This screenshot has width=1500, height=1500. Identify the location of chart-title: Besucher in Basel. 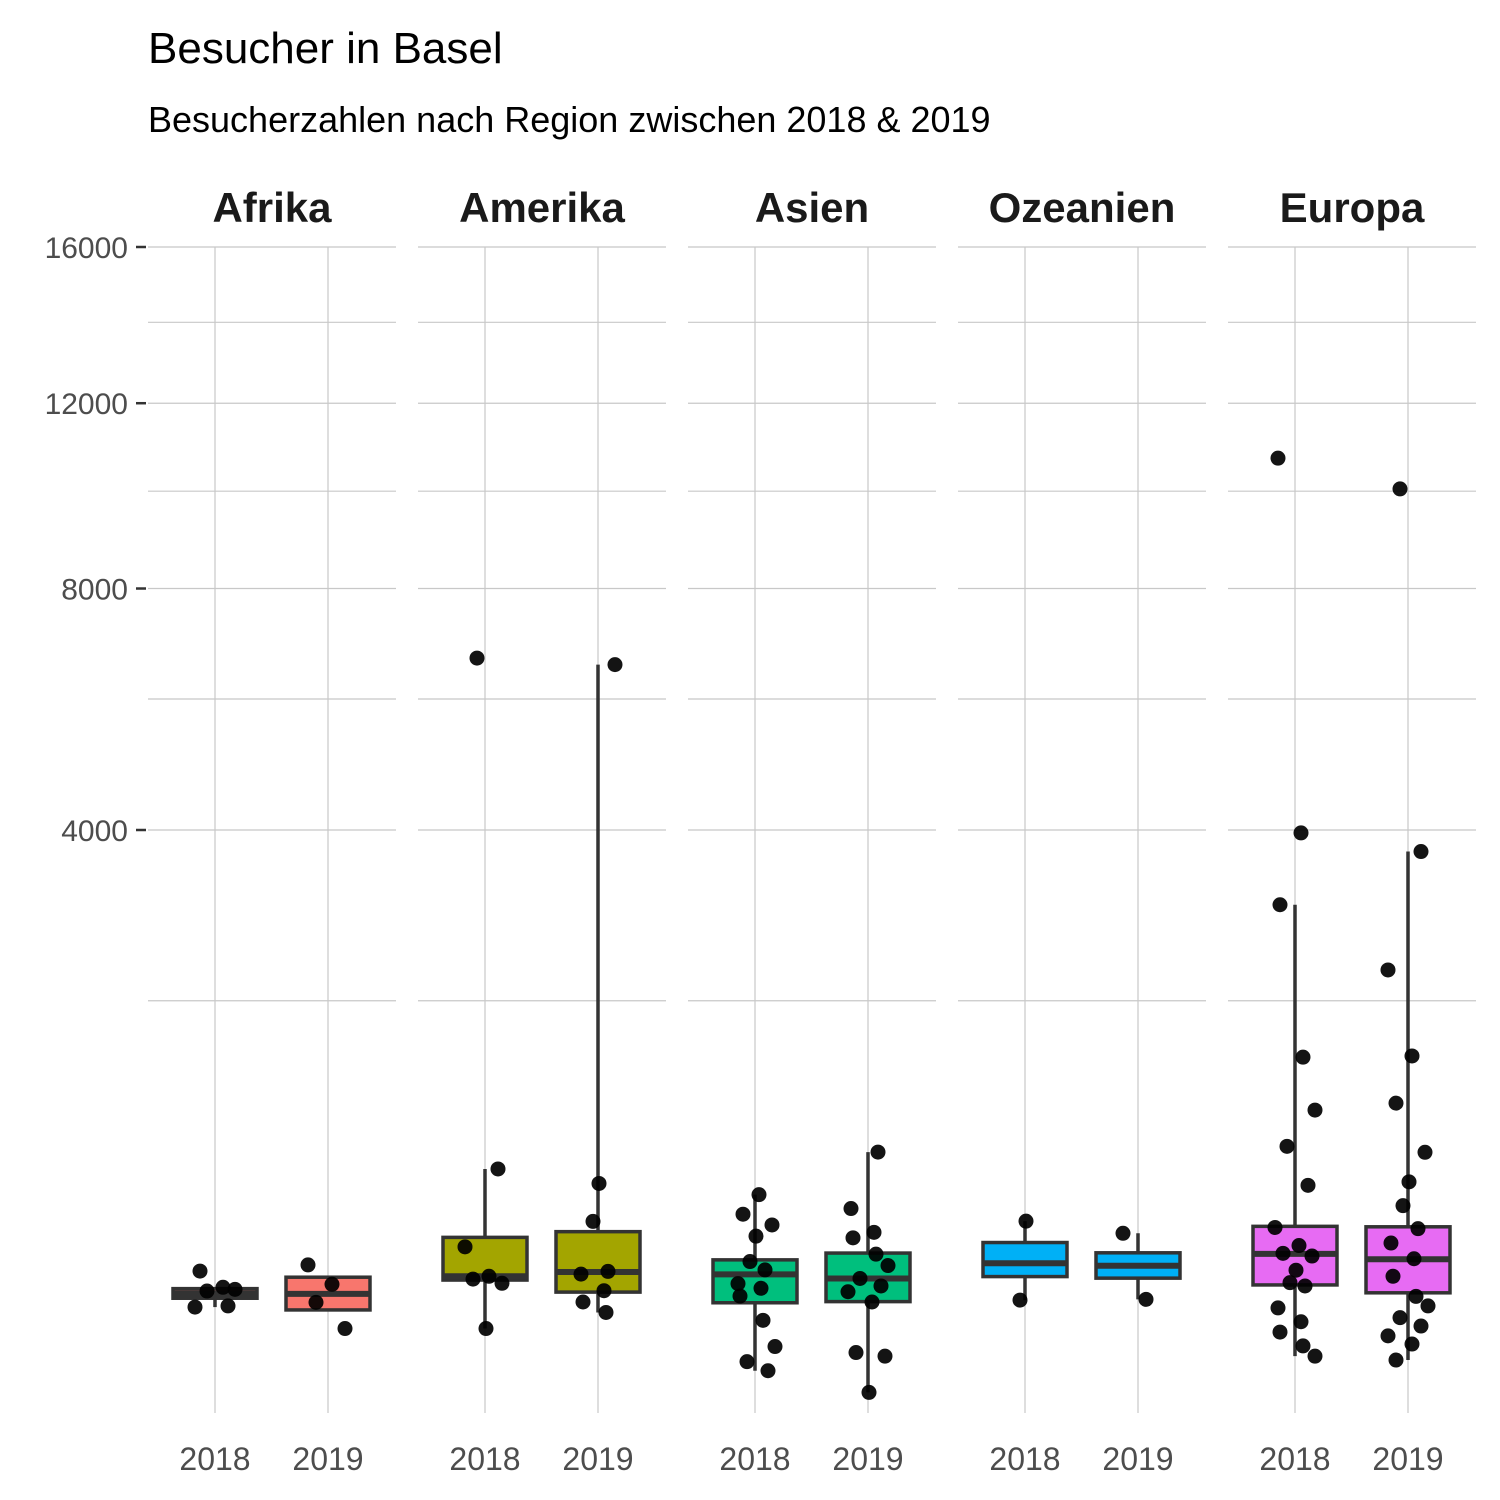
(325, 48).